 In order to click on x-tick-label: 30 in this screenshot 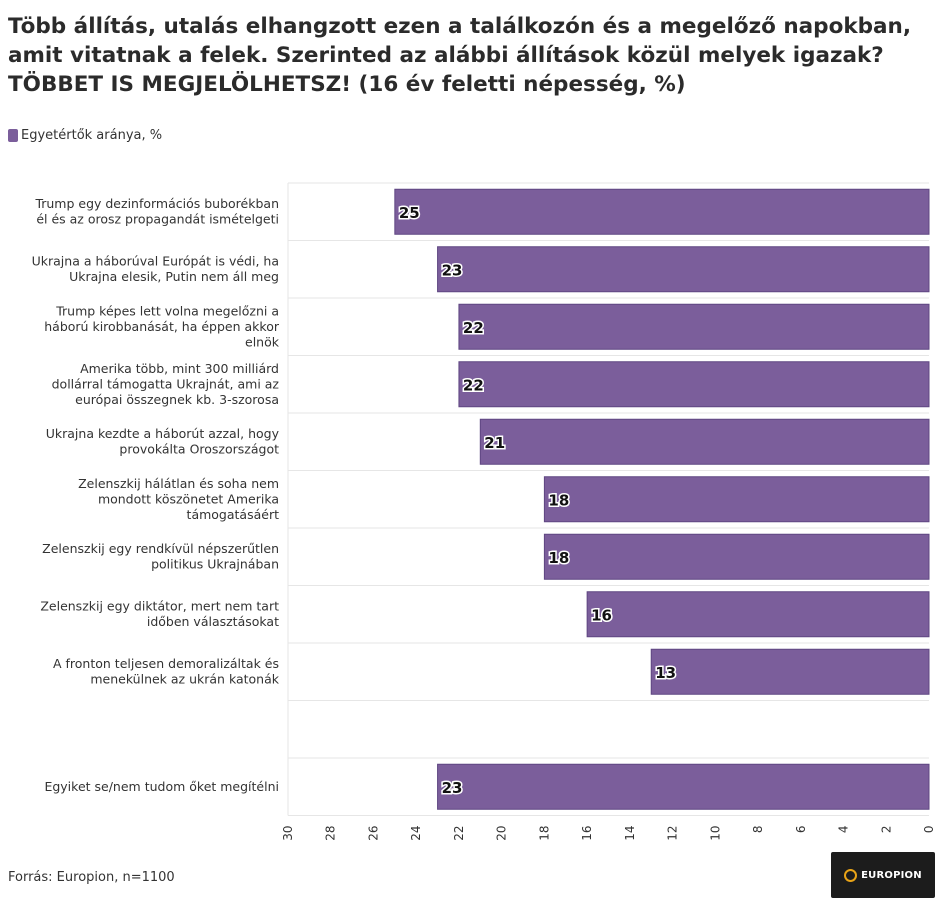, I will do `click(288, 833)`.